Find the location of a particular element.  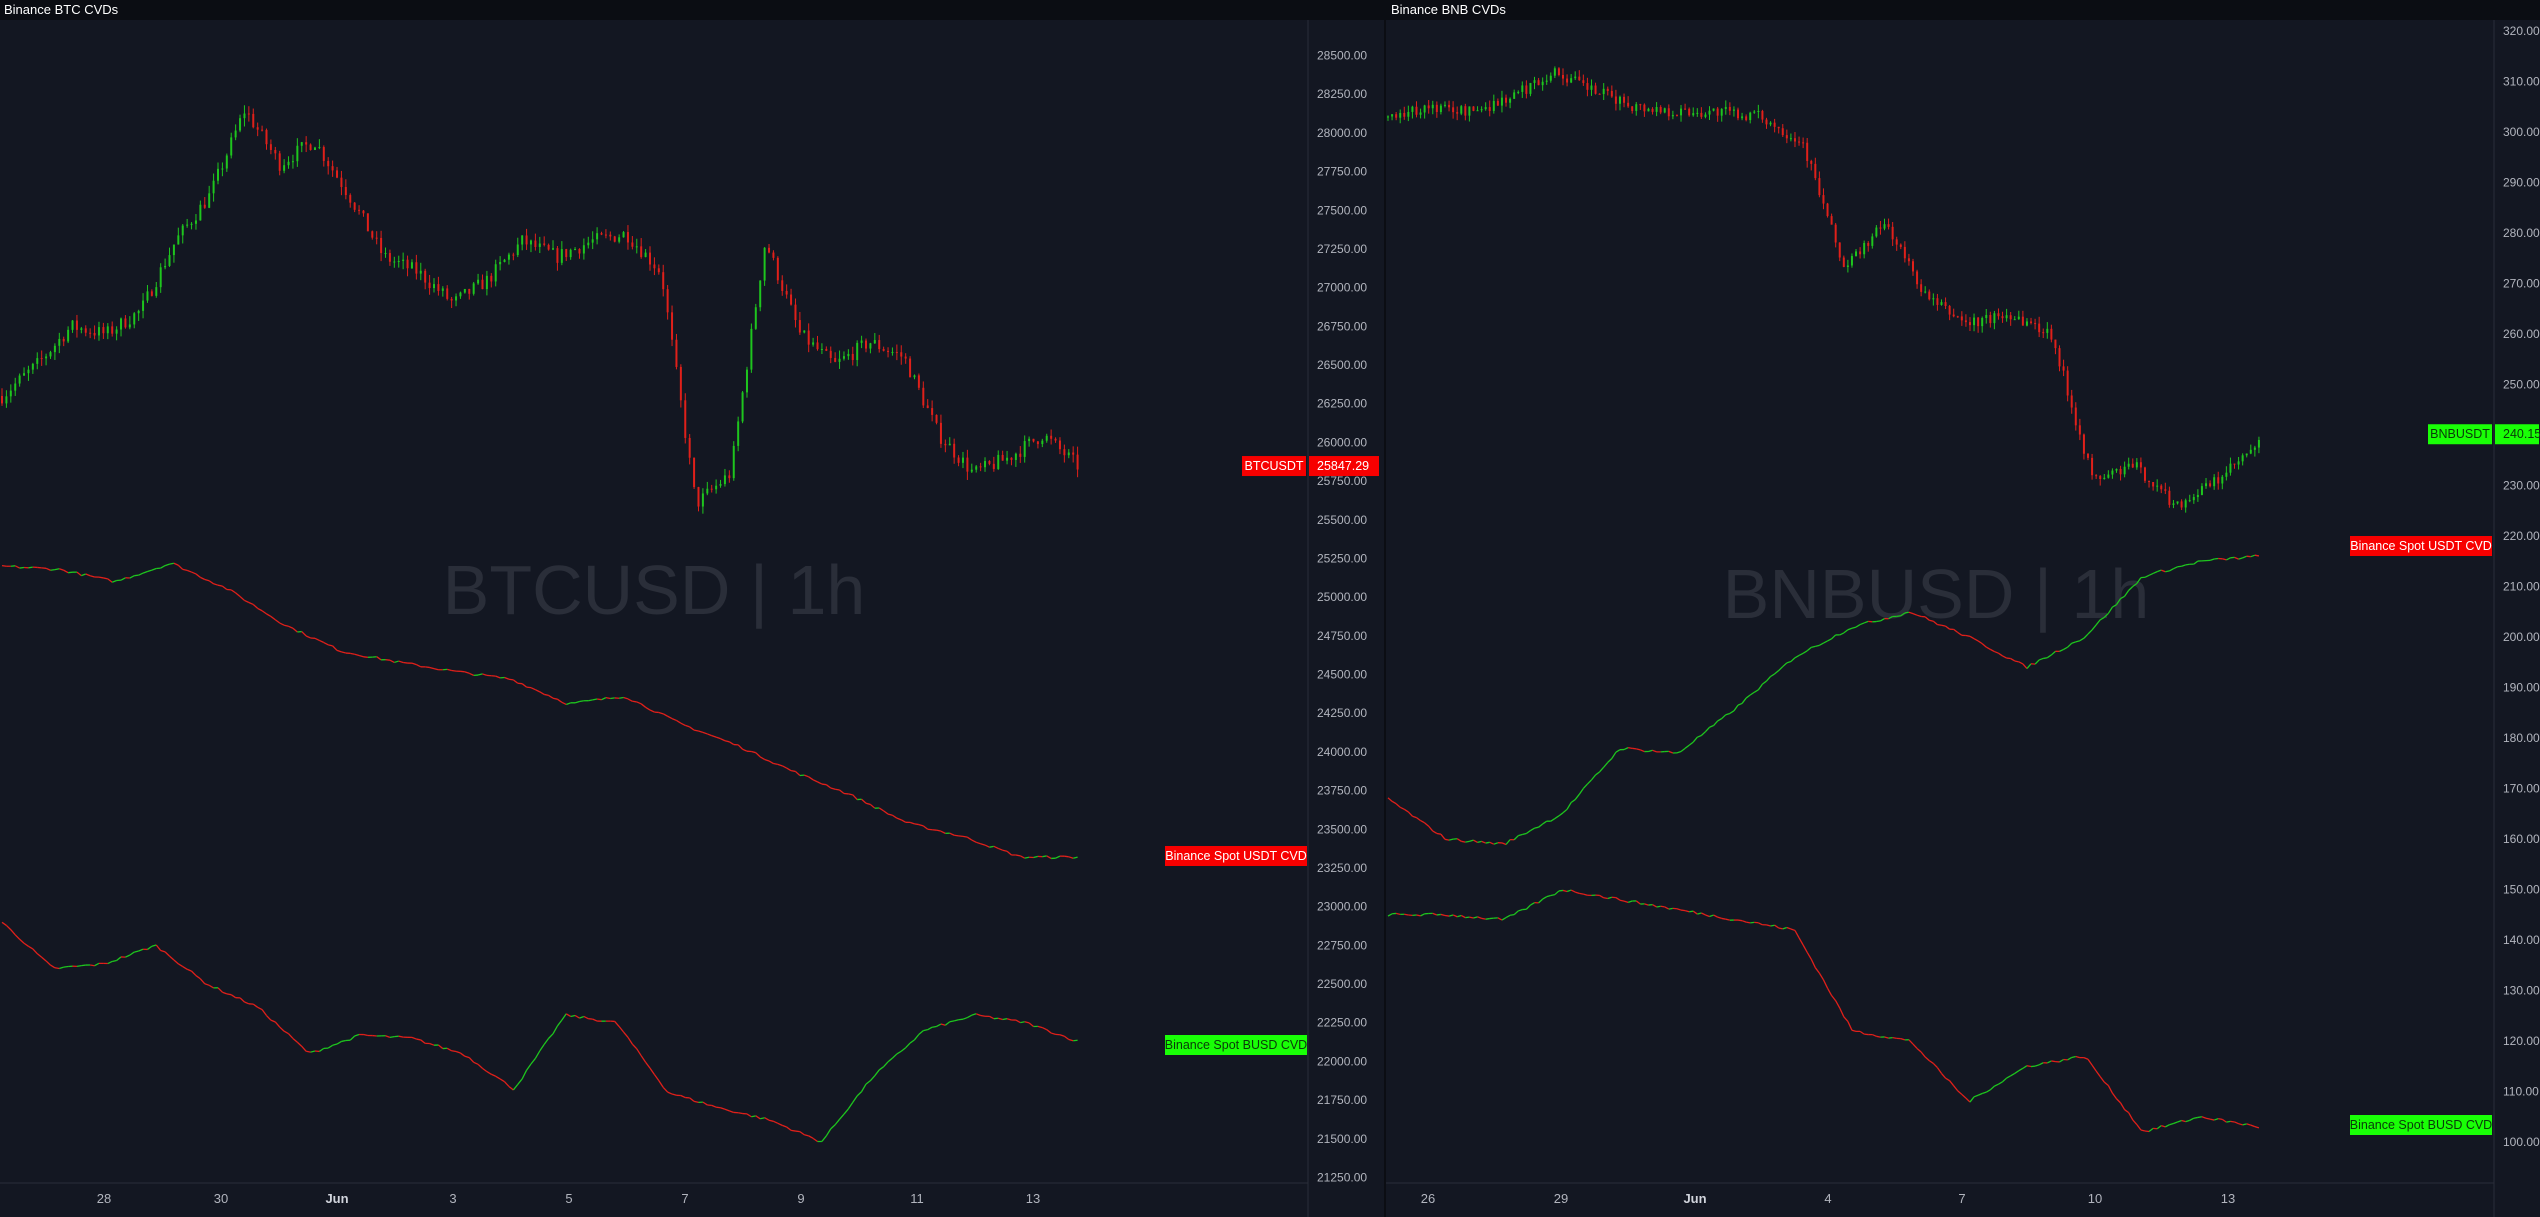

symbol-tag-bg is located at coordinates (1274, 466).